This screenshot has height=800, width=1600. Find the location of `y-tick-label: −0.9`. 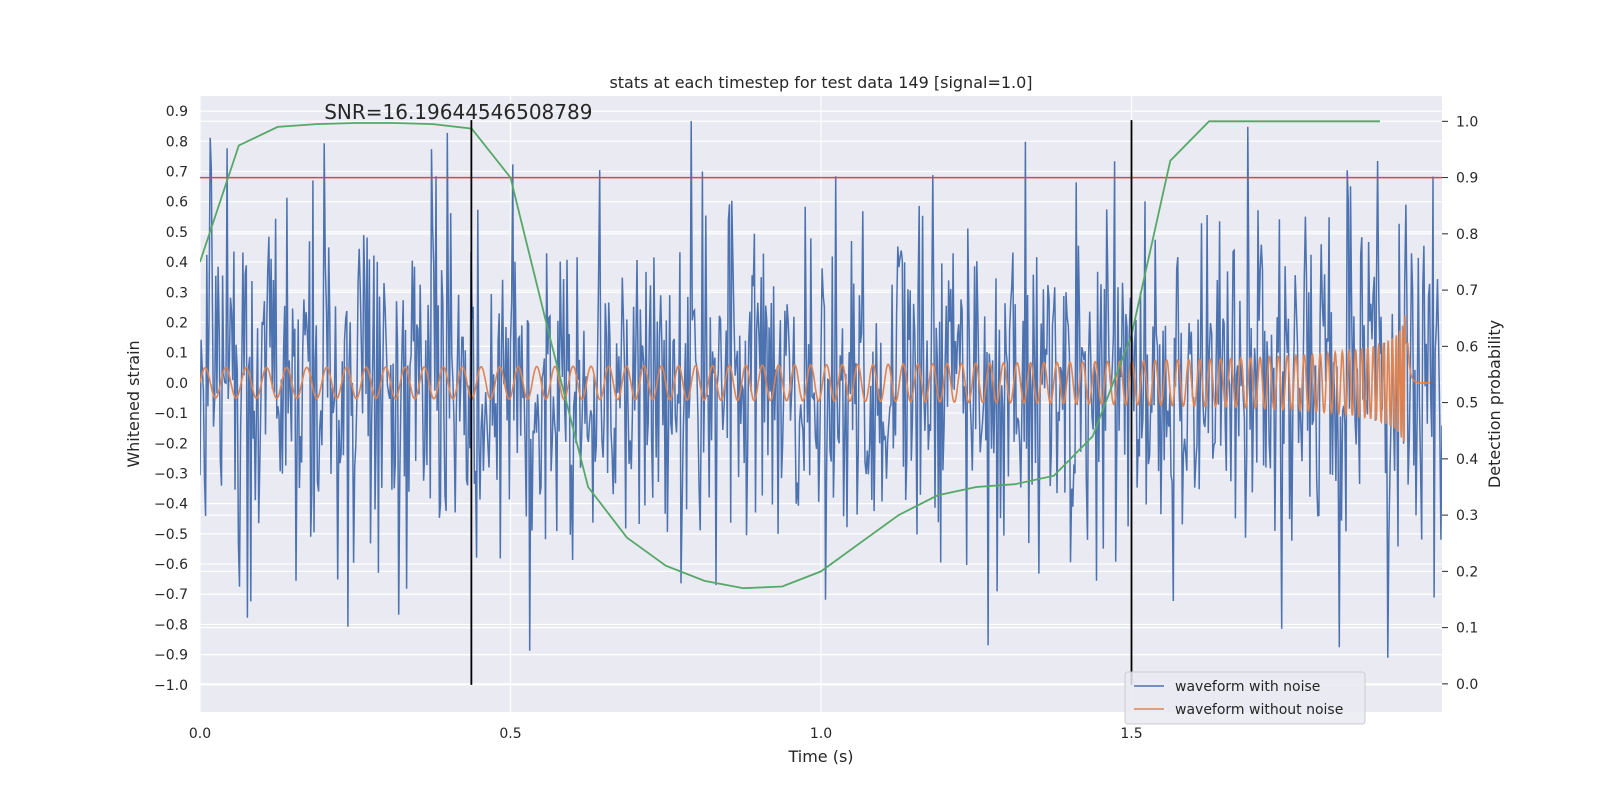

y-tick-label: −0.9 is located at coordinates (171, 656).